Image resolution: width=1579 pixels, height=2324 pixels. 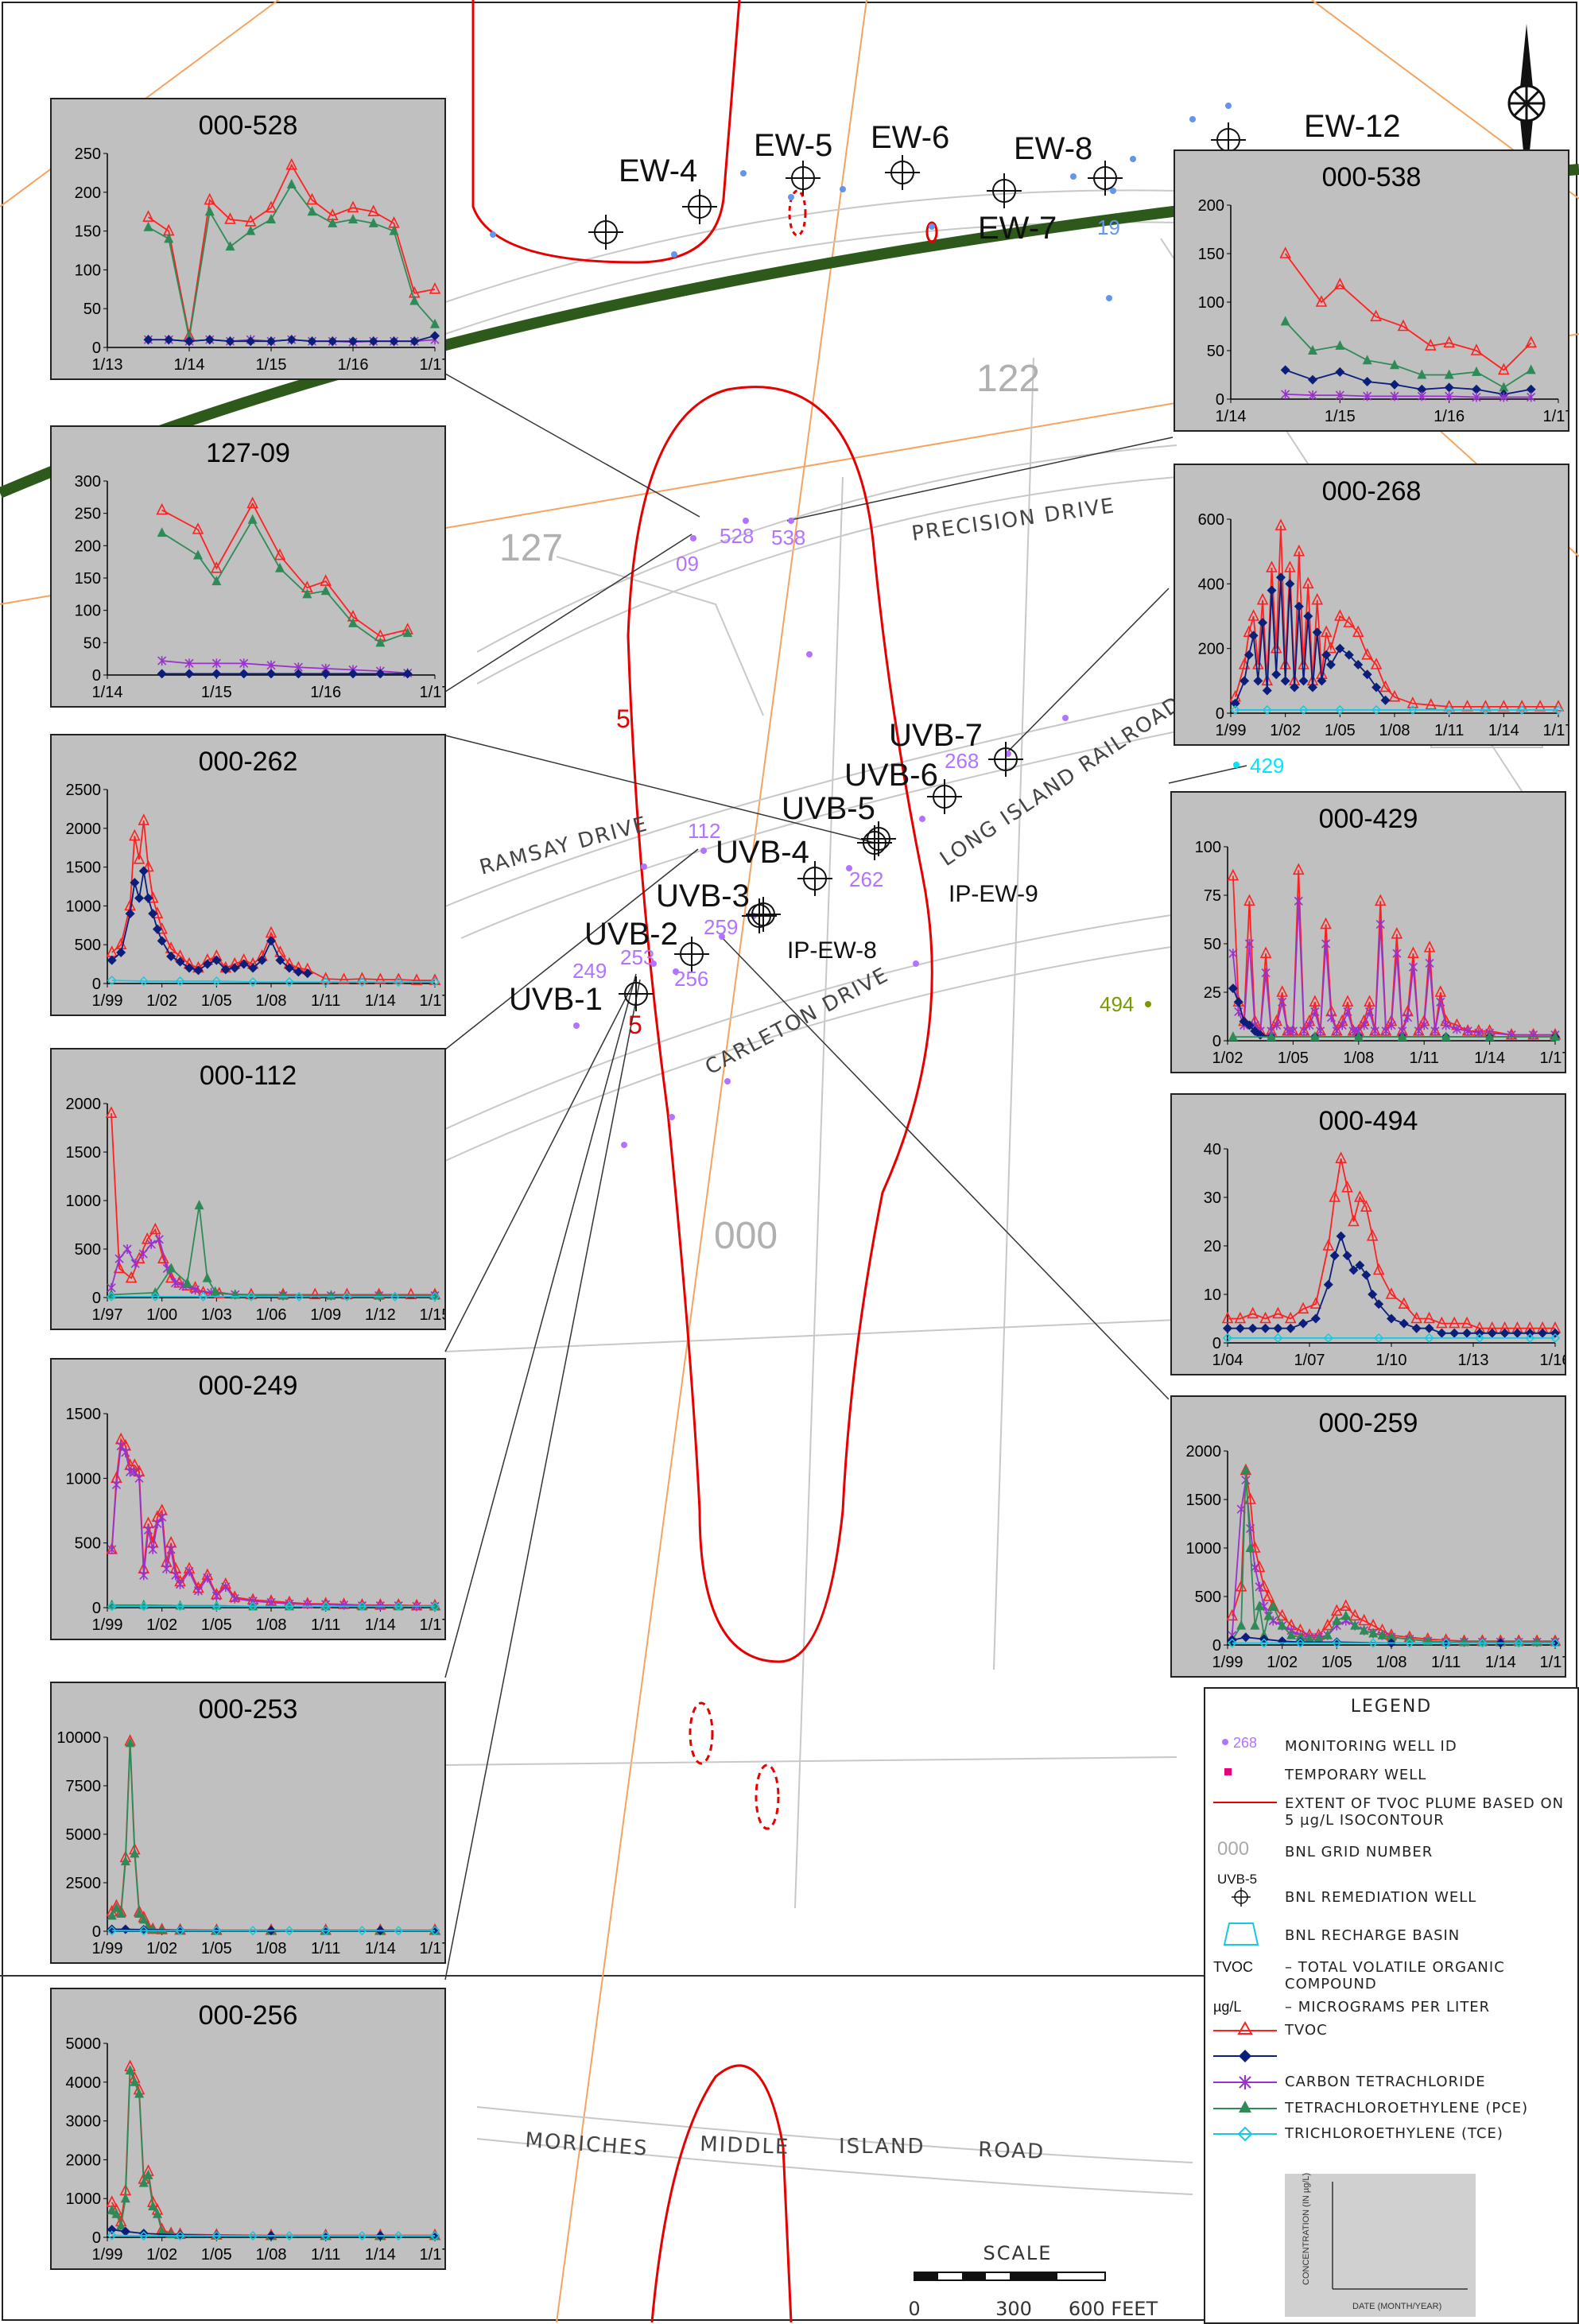 I want to click on y-tick-label: 600, so click(x=1211, y=520).